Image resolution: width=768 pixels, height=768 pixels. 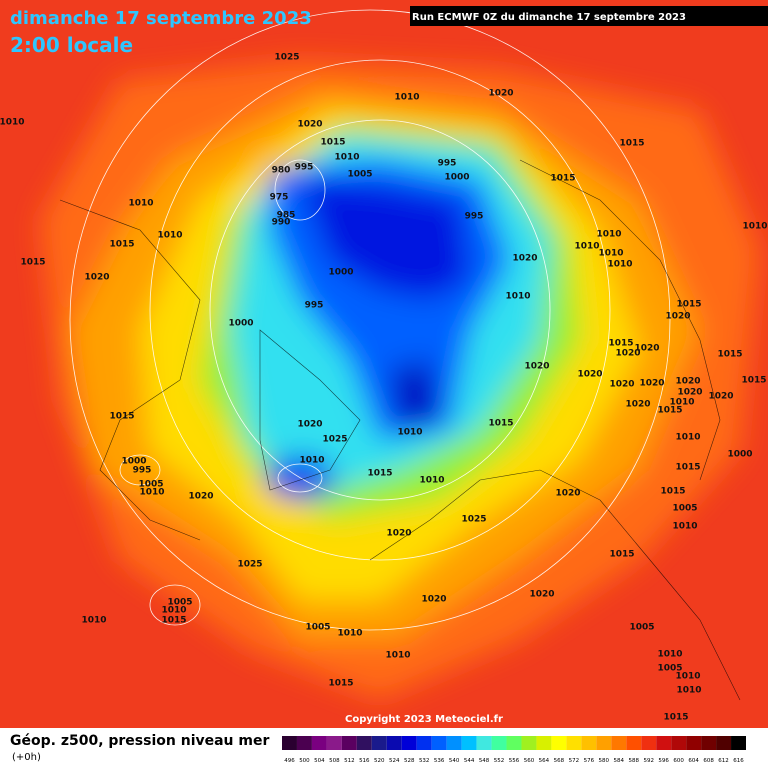 What do you see at coordinates (281, 171) in the screenshot?
I see `isobar-label: 980` at bounding box center [281, 171].